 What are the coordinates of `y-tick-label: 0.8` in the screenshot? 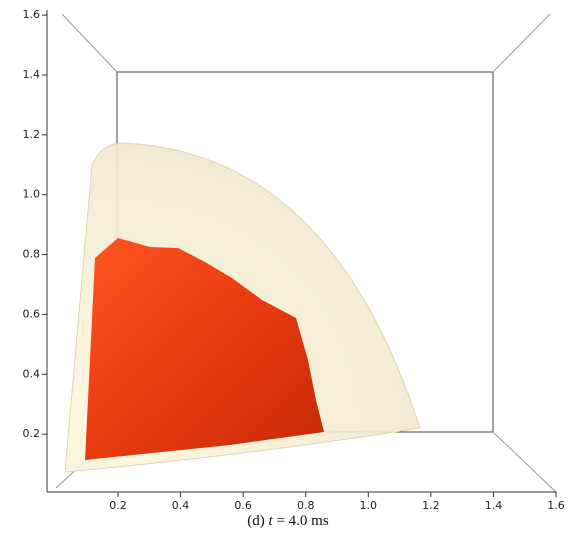 It's located at (32, 254).